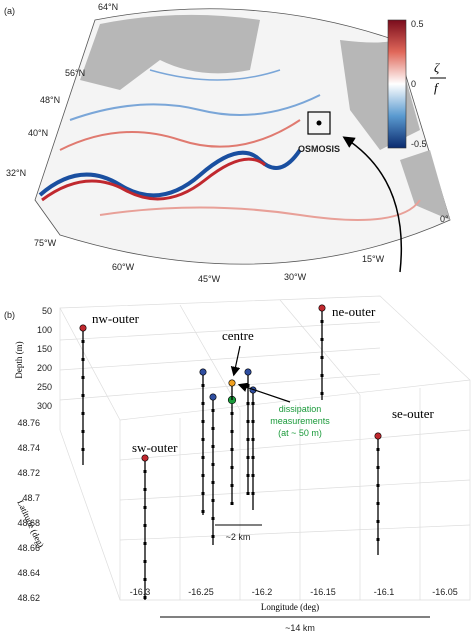 The image size is (474, 640). What do you see at coordinates (28, 448) in the screenshot?
I see `latitude-tick: 48.74` at bounding box center [28, 448].